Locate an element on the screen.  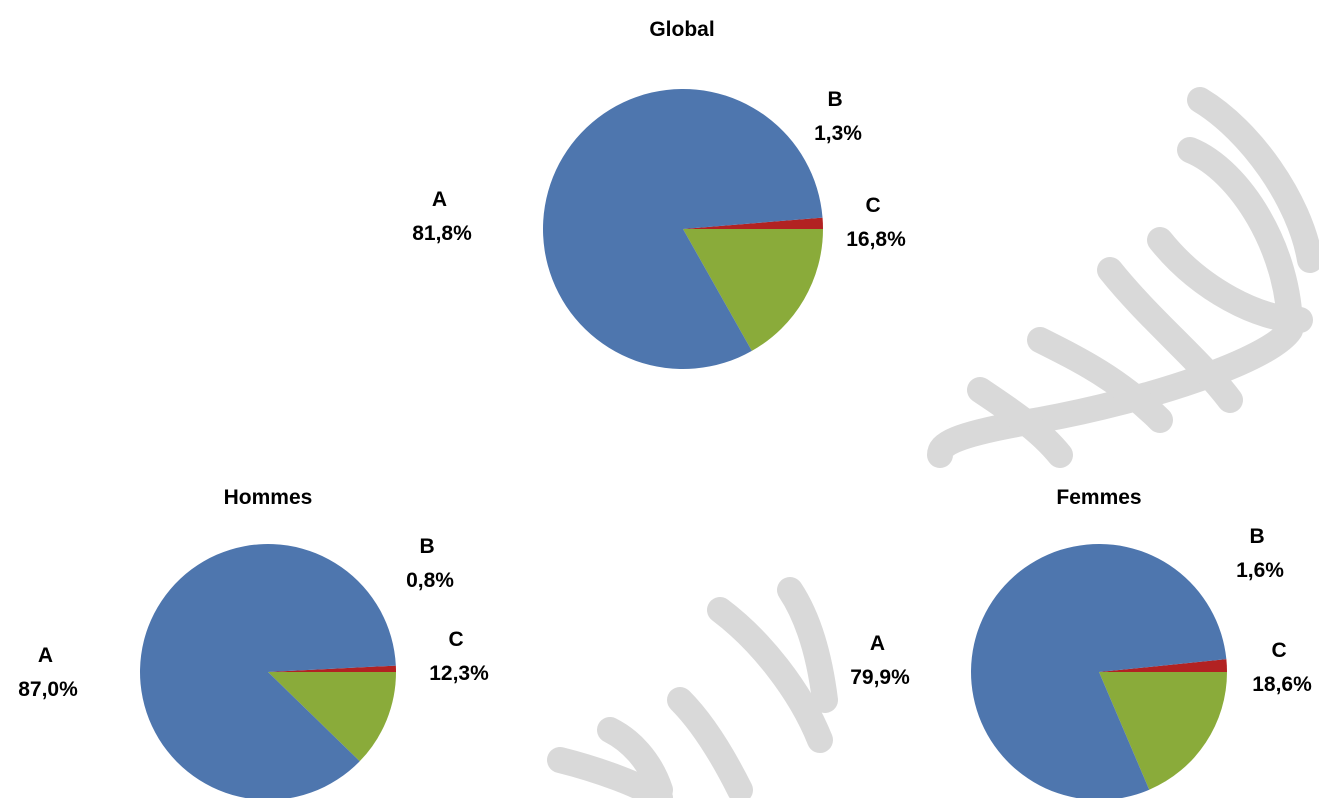
slice-value-global-a: 81,8% is located at coordinates (442, 233).